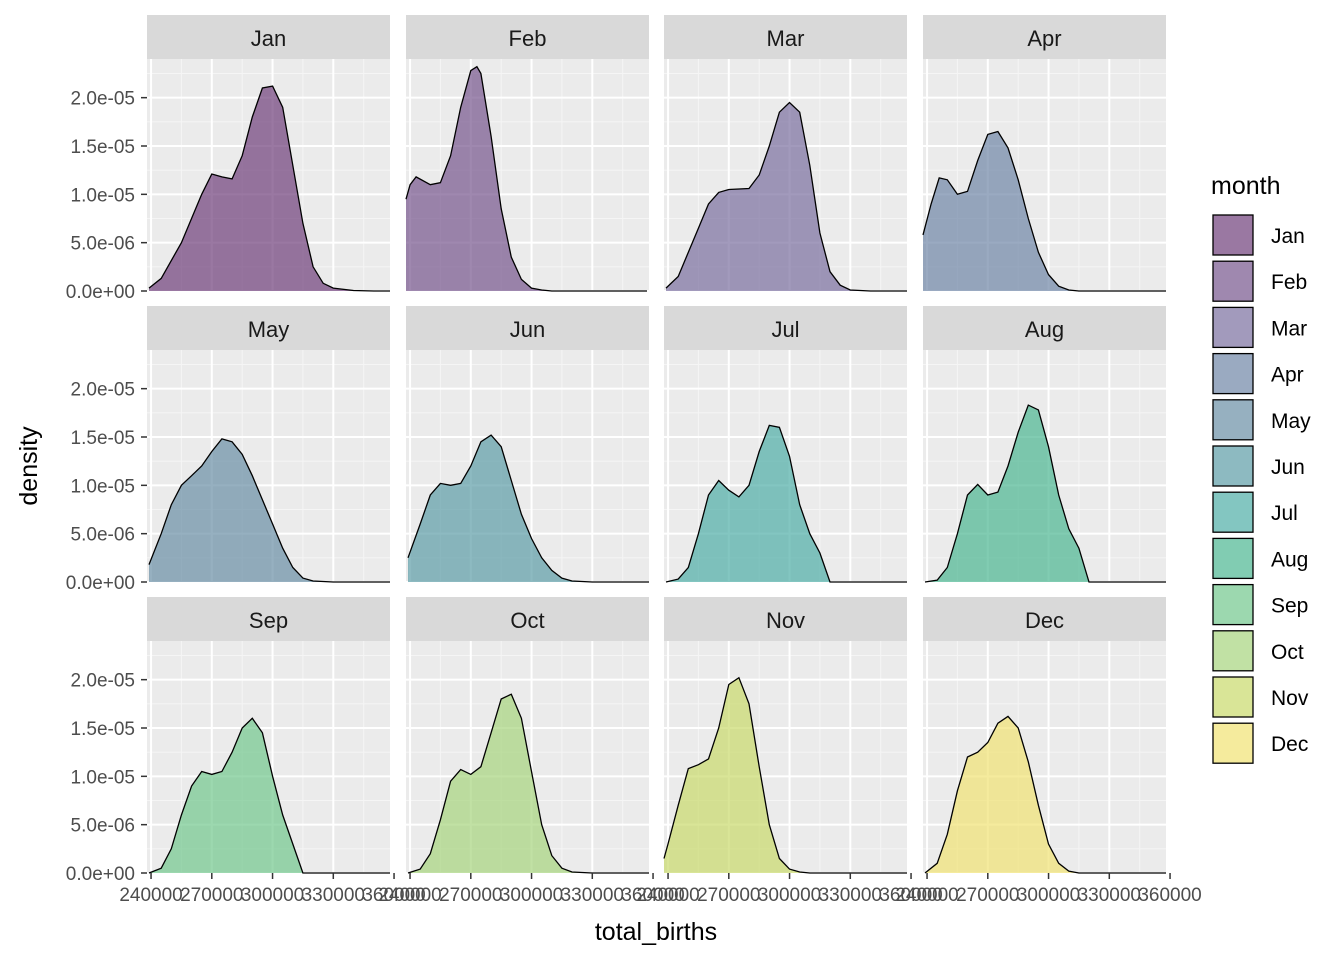 Image resolution: width=1344 pixels, height=960 pixels. I want to click on density-line-mar, so click(786, 196).